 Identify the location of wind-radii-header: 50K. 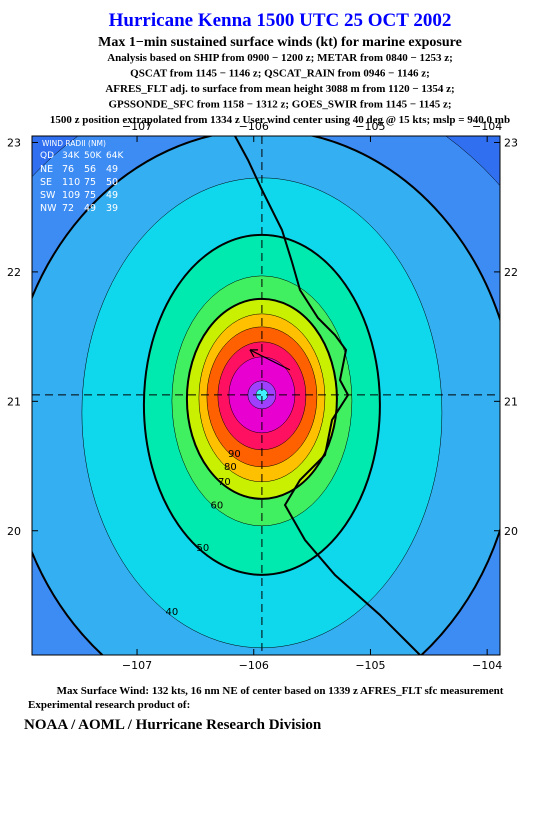
(93, 156).